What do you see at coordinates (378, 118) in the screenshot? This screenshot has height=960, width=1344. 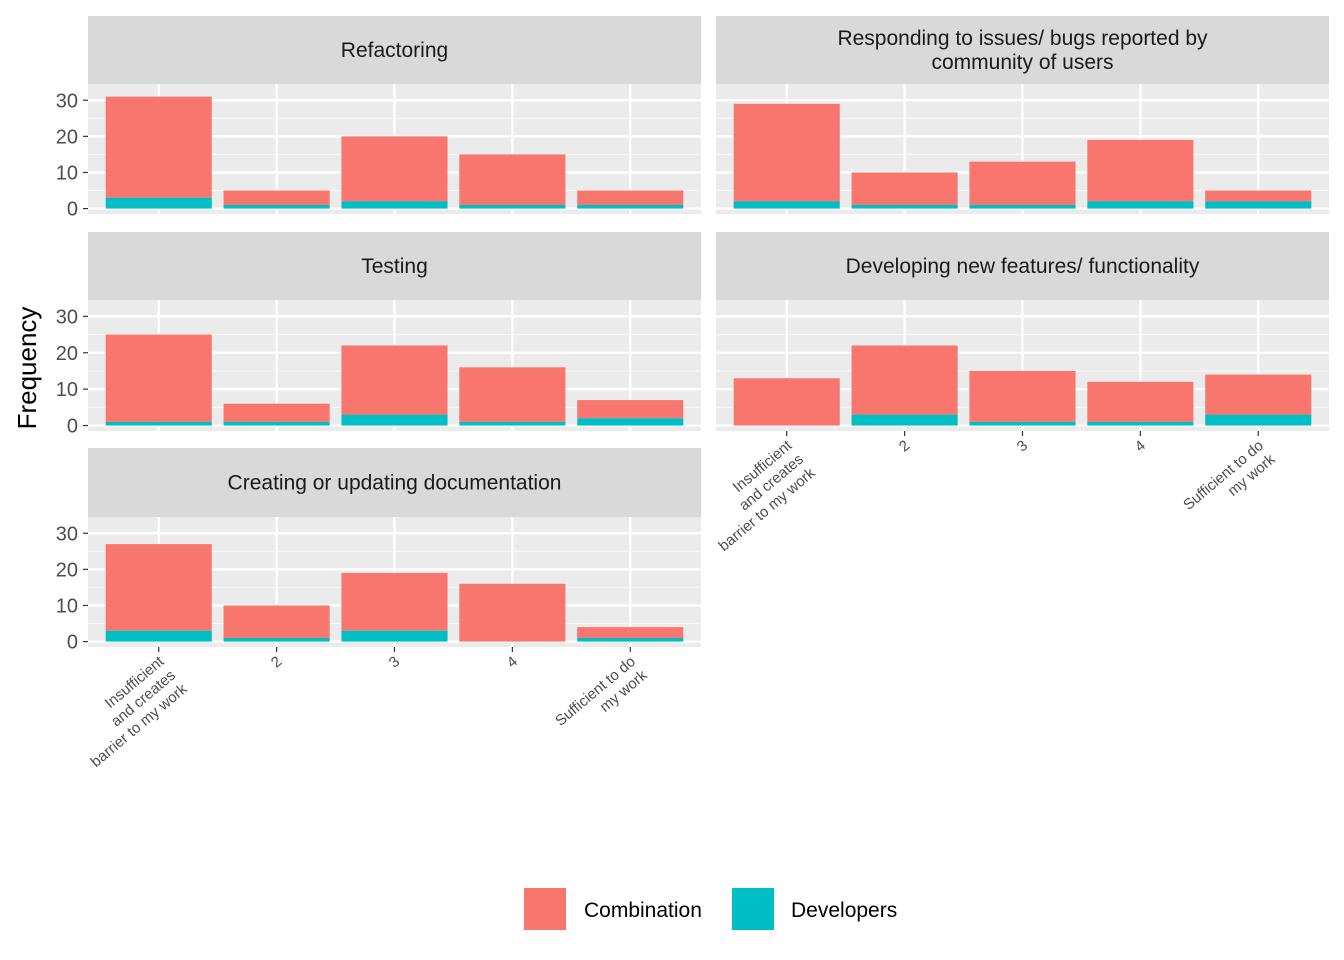 I see `panel-1: Refactoring 0 10 20 30` at bounding box center [378, 118].